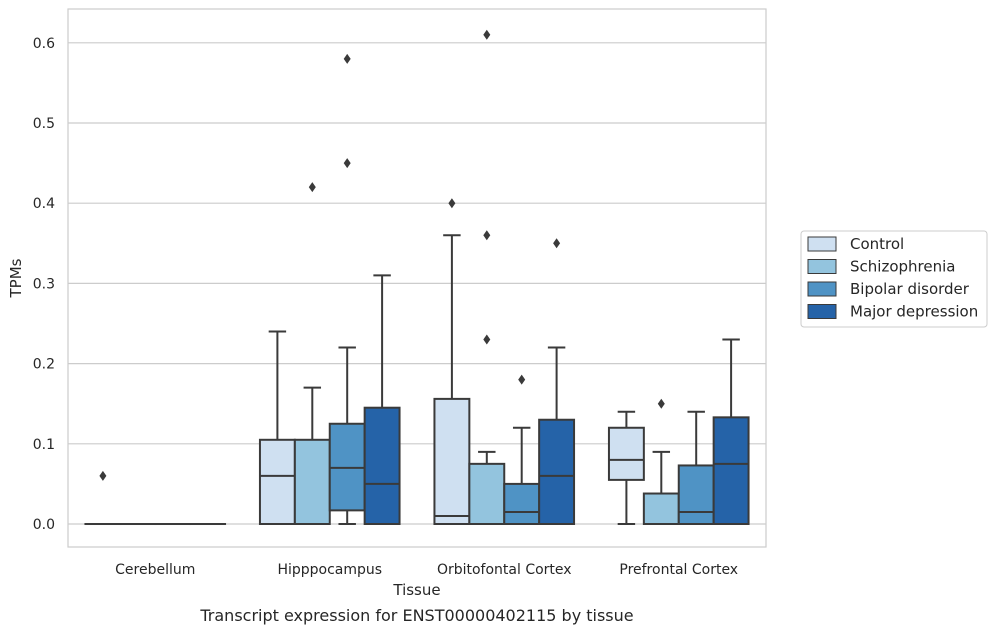  I want to click on x-tick-label: Prefrontal Cortex, so click(678, 570).